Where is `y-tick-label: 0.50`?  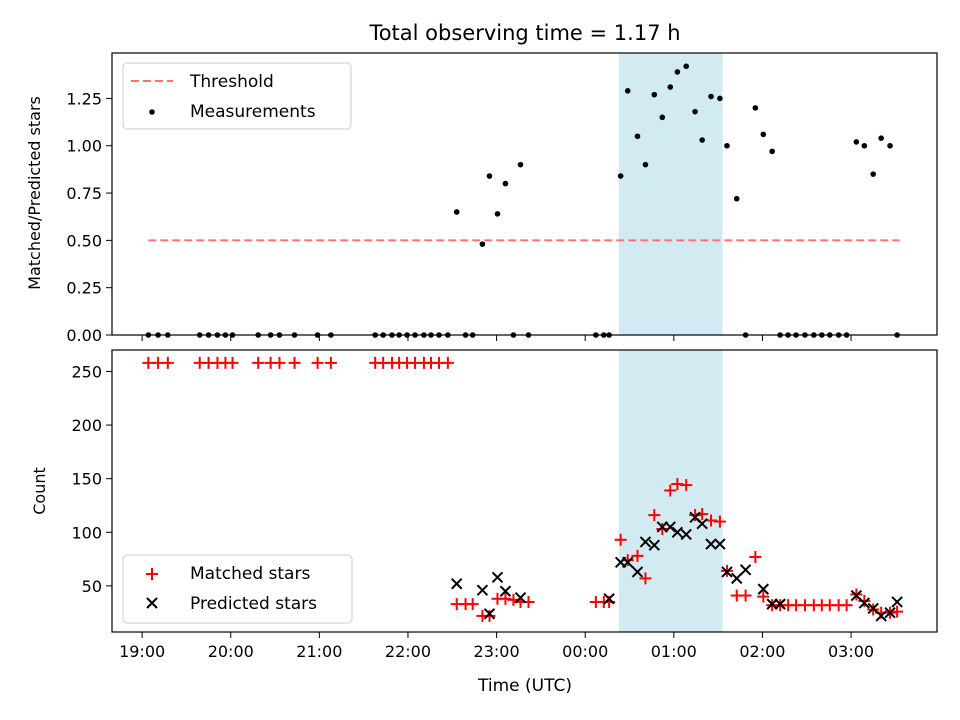
y-tick-label: 0.50 is located at coordinates (84, 240).